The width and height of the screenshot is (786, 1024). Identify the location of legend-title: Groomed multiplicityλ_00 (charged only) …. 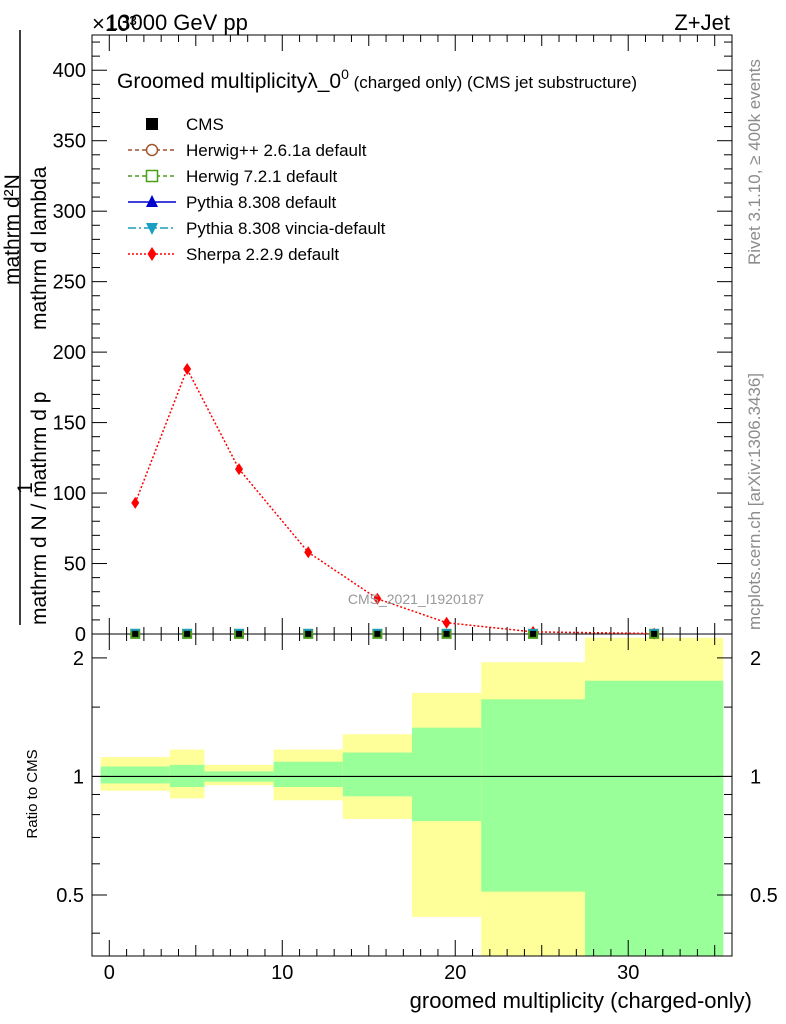
(377, 79).